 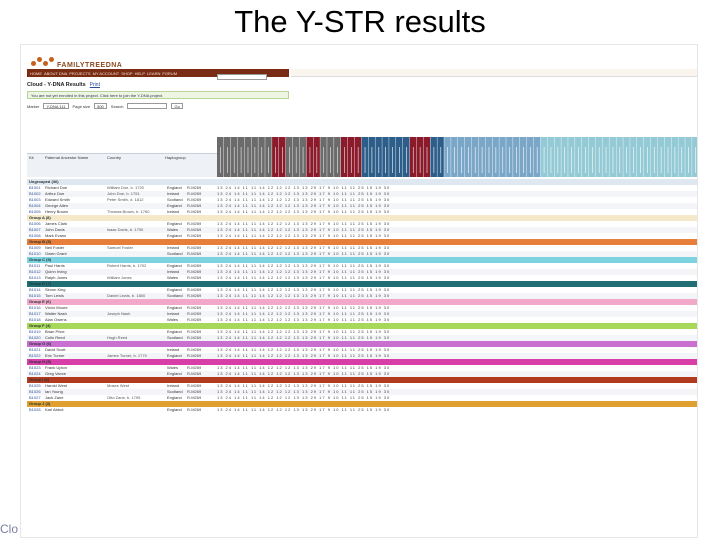 I want to click on ancestor-desc: Thomas Brown, b. 1760, so click(x=128, y=211).